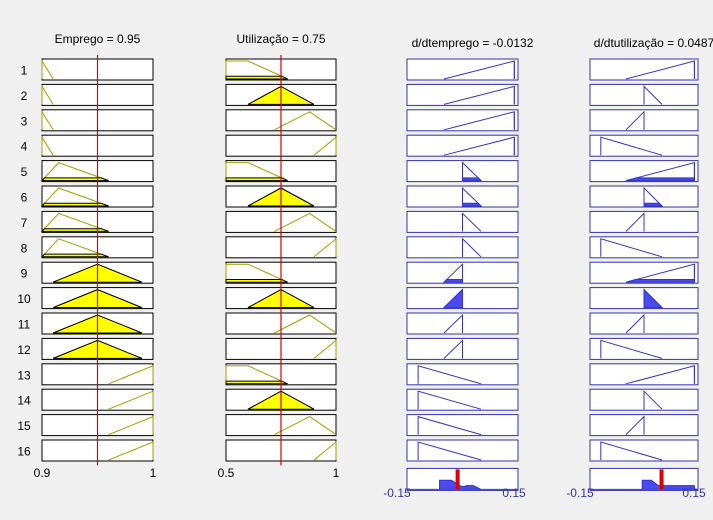 Image resolution: width=713 pixels, height=520 pixels. Describe the element at coordinates (661, 479) in the screenshot. I see `defuzzified-output-marker` at that location.